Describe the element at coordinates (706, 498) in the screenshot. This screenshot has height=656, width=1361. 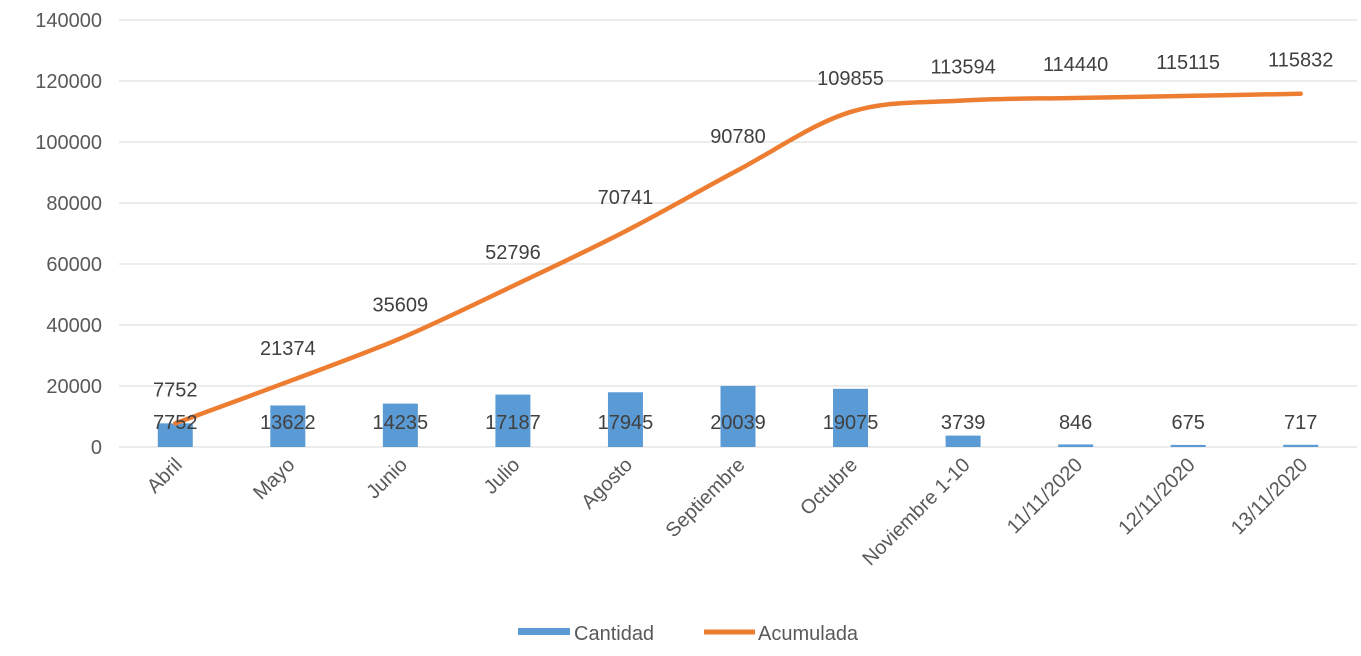
I see `x-tick-label: Septiembre` at that location.